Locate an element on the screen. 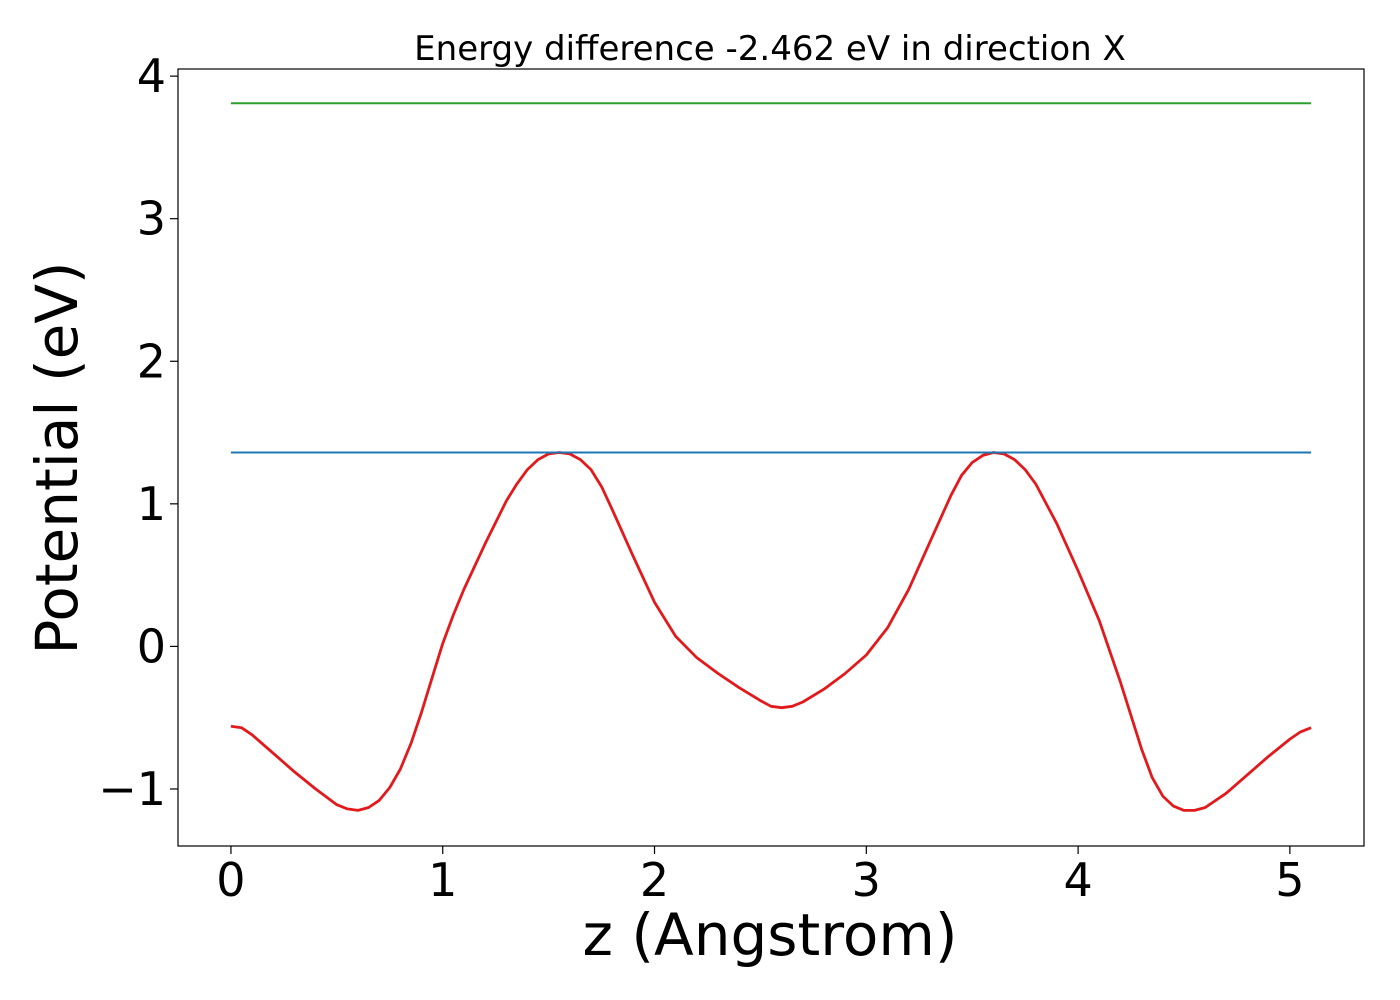  x-tick-label: 3 is located at coordinates (866, 880).